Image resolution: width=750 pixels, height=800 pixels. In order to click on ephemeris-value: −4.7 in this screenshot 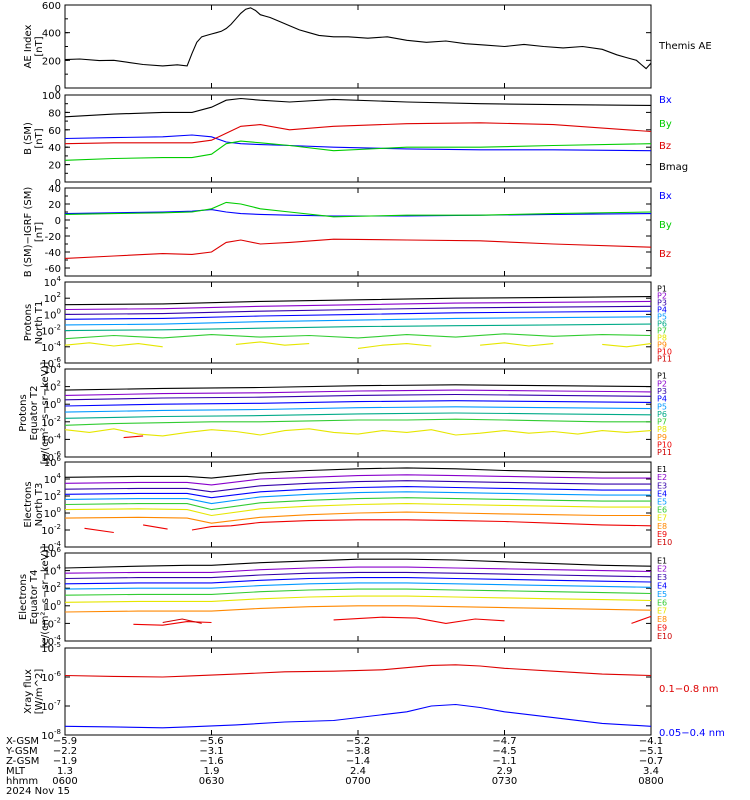, I will do `click(504, 741)`.